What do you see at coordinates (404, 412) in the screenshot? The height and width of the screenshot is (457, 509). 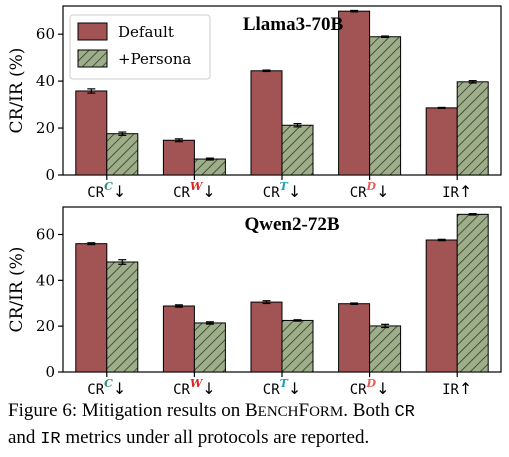 I see `caption-cr: CR` at bounding box center [404, 412].